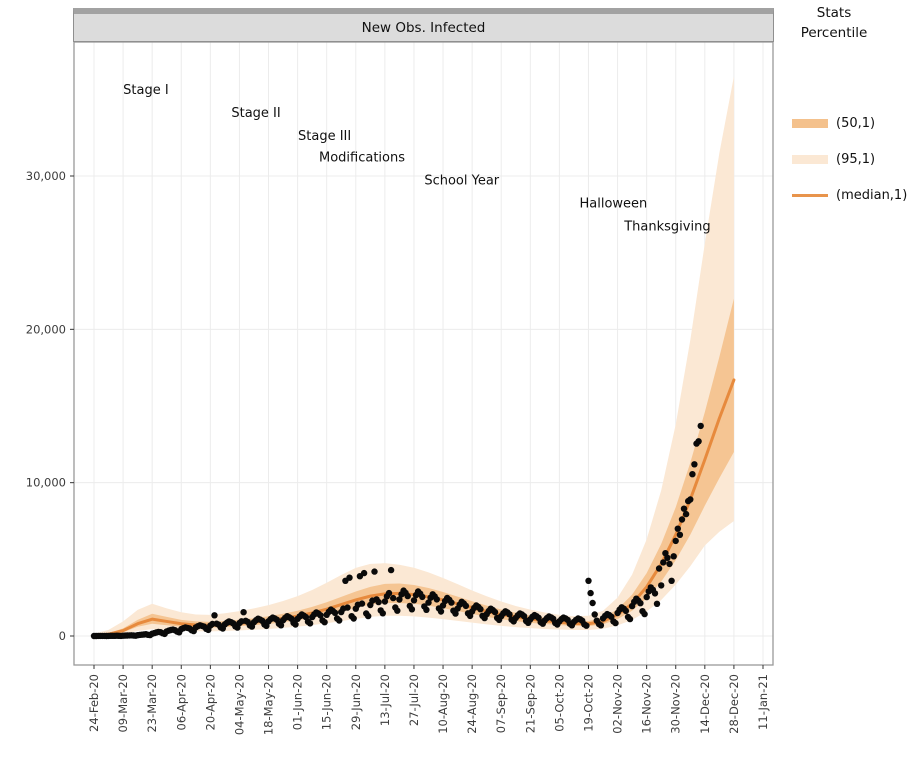 The height and width of the screenshot is (768, 912). What do you see at coordinates (356, 702) in the screenshot?
I see `x-tick-label: 29-Jun-20` at bounding box center [356, 702].